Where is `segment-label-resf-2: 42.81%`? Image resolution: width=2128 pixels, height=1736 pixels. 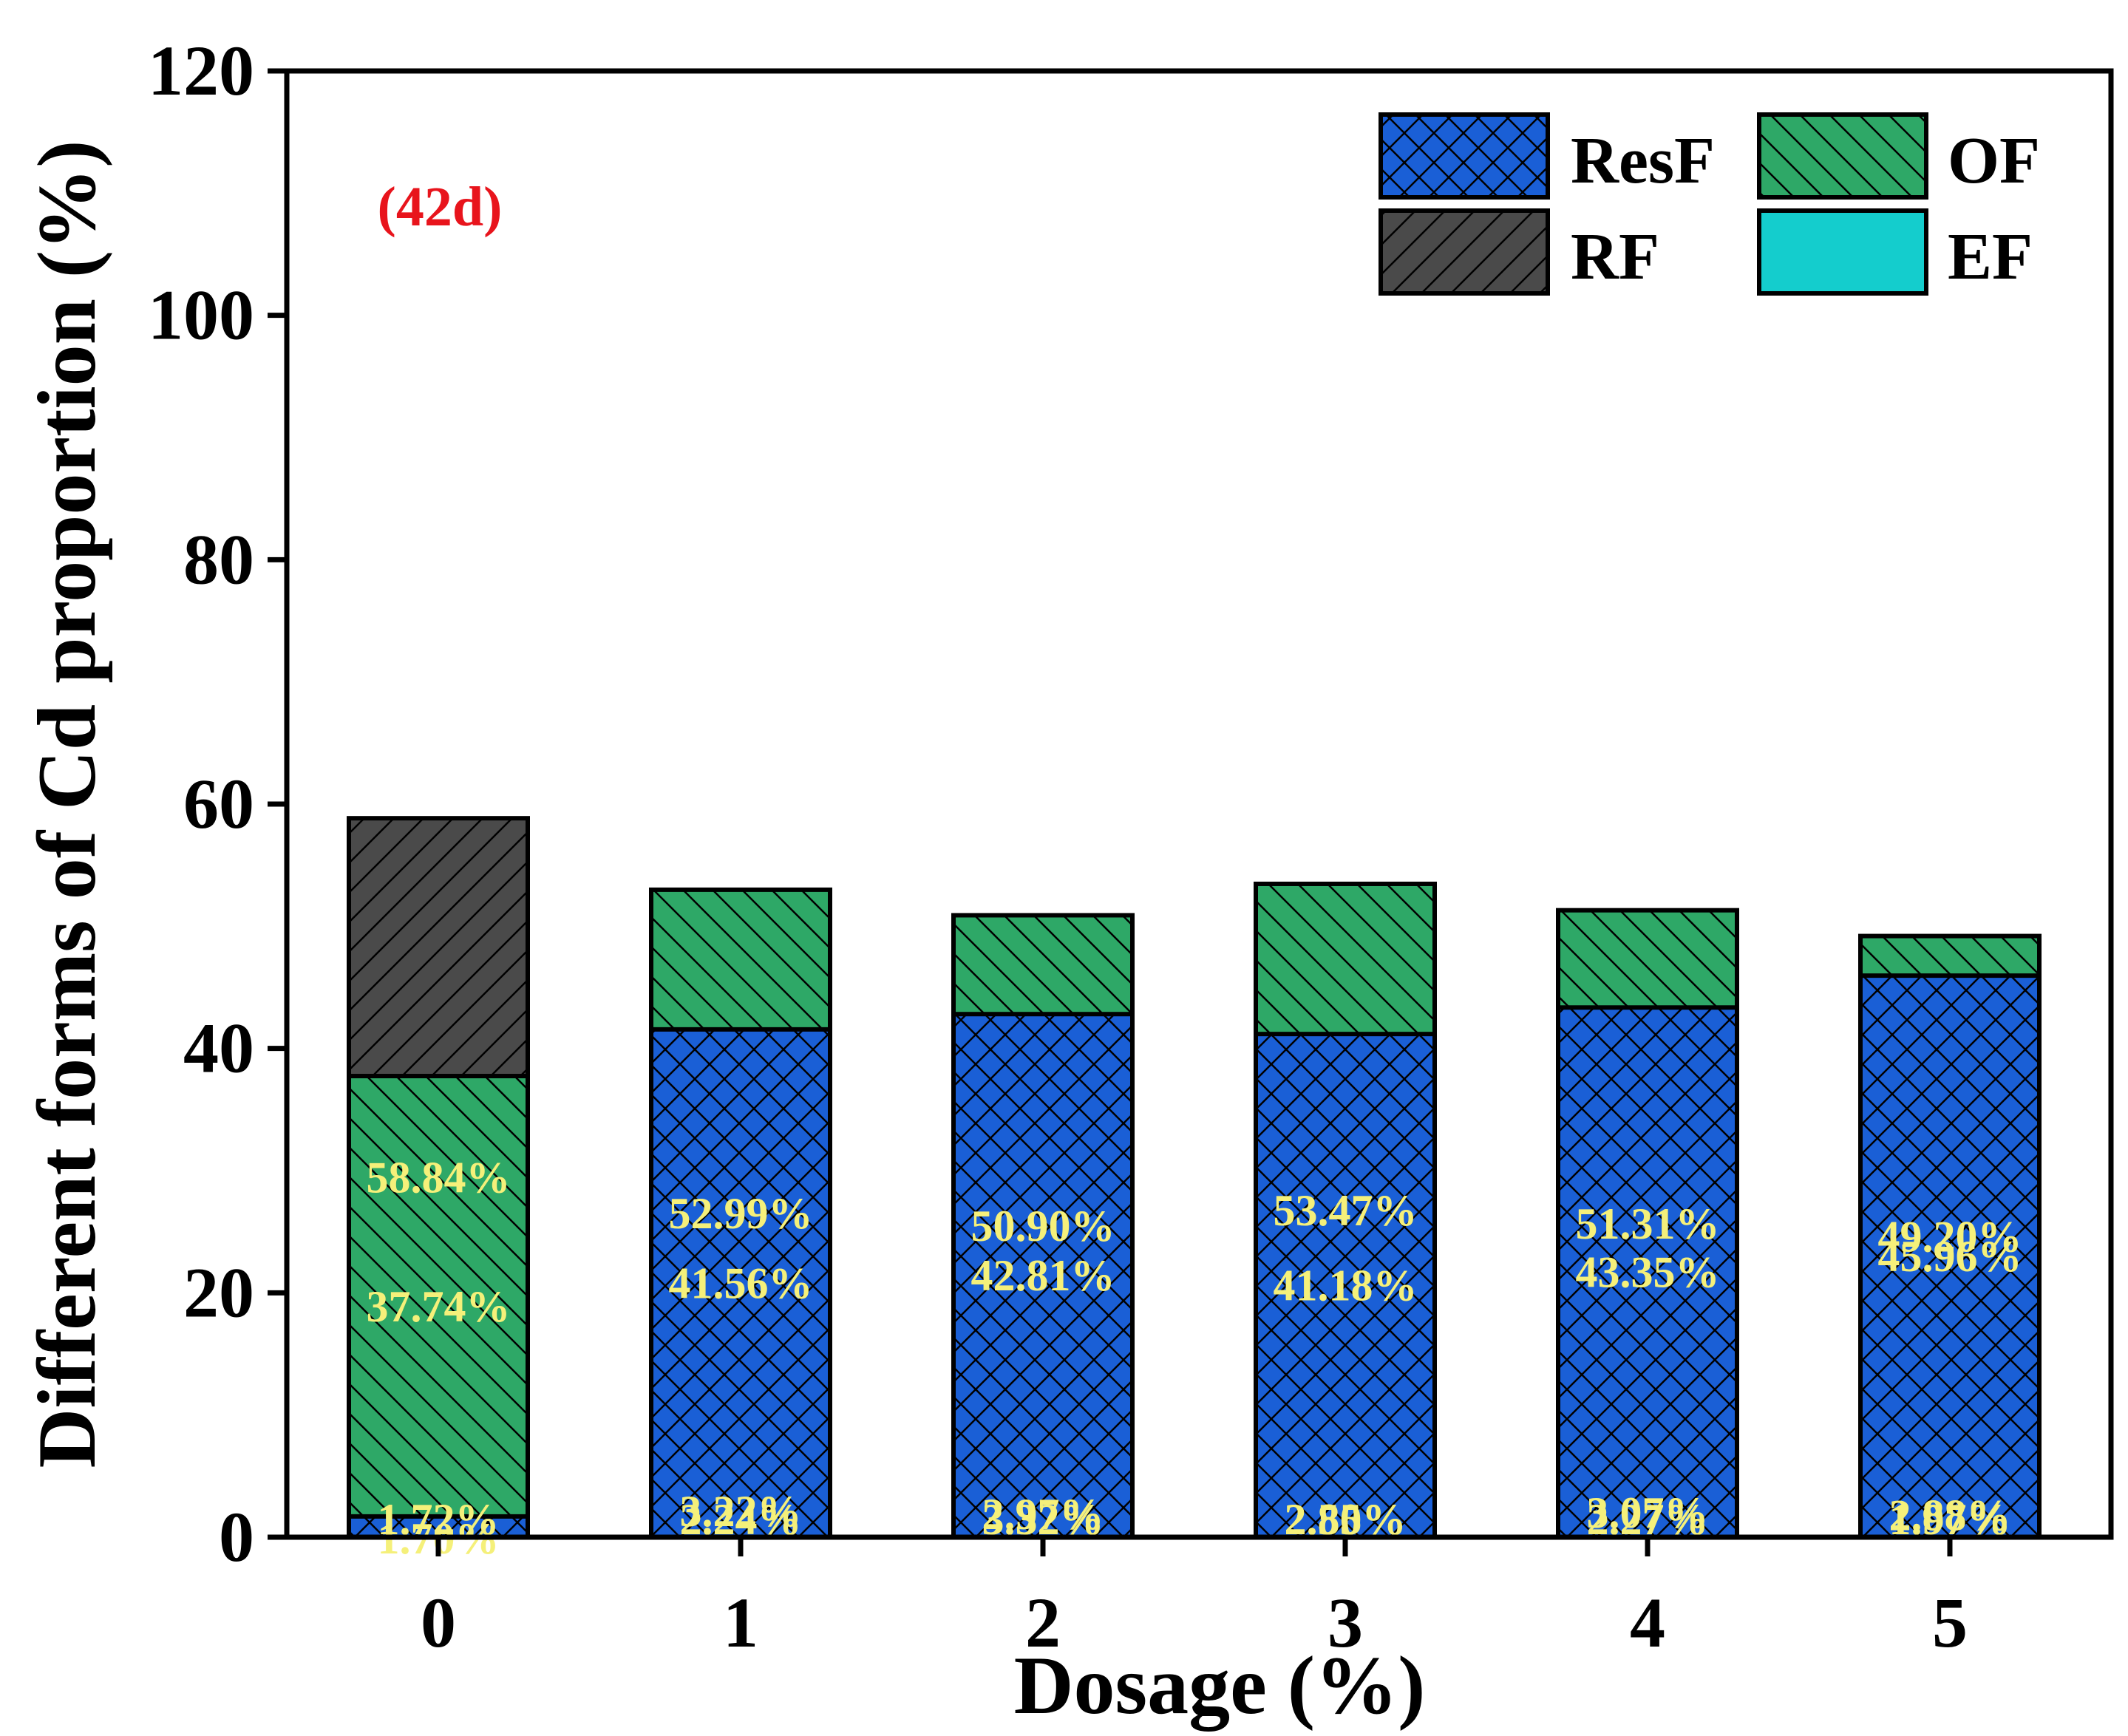 segment-label-resf-2: 42.81% is located at coordinates (1043, 1275).